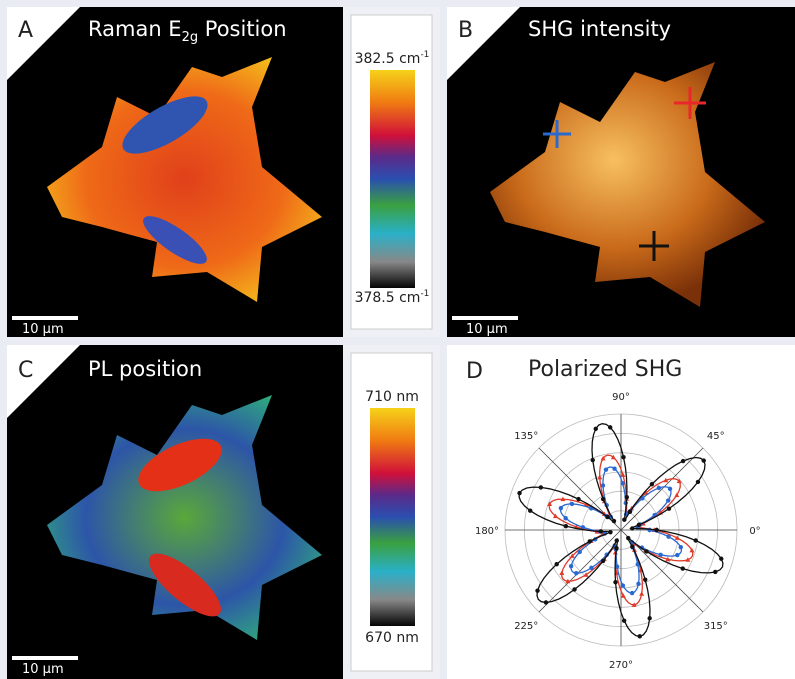 The height and width of the screenshot is (679, 795). What do you see at coordinates (392, 638) in the screenshot?
I see `colorbar-min: 670 nm` at bounding box center [392, 638].